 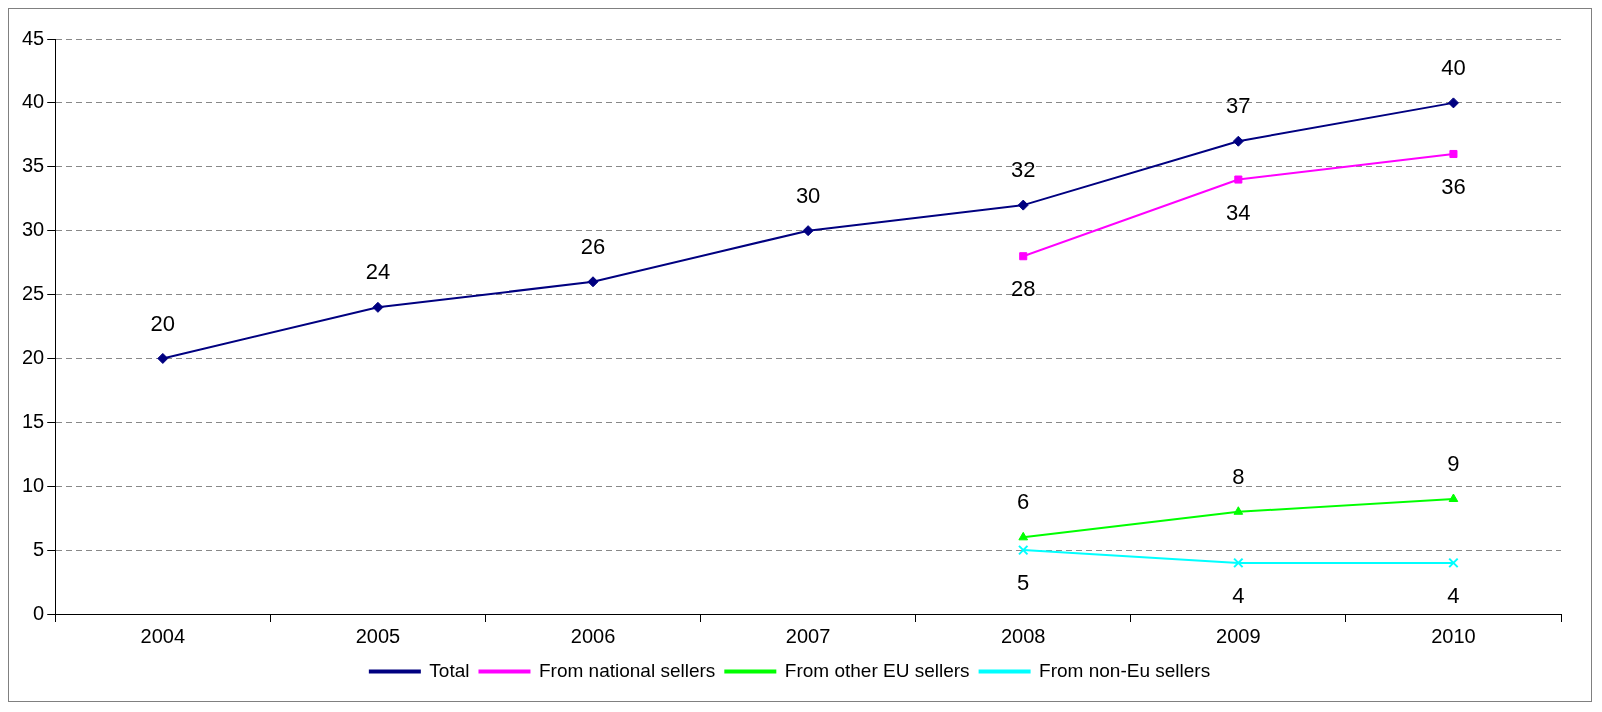 I want to click on data-label: 40, so click(x=1453, y=67).